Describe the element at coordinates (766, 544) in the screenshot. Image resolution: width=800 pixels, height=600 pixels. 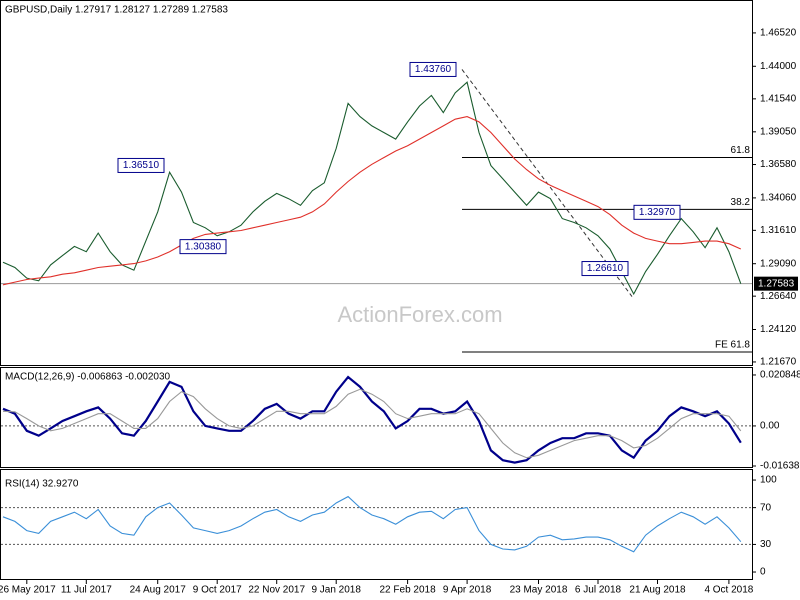
I see `y-tick-label: 30` at that location.